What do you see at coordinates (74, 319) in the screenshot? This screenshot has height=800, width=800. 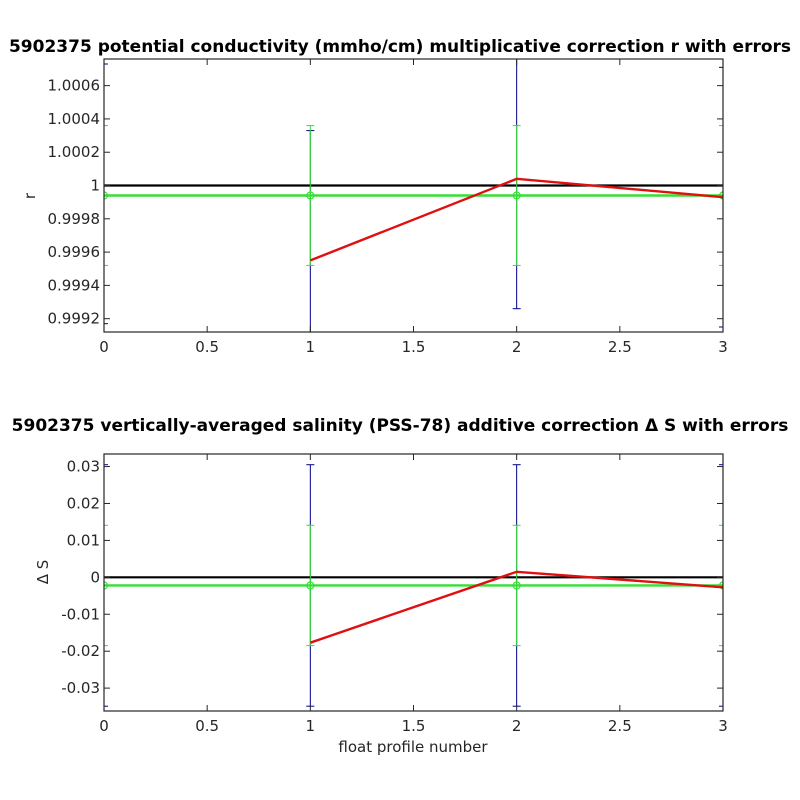 I see `y-tick-label: 0.9992` at bounding box center [74, 319].